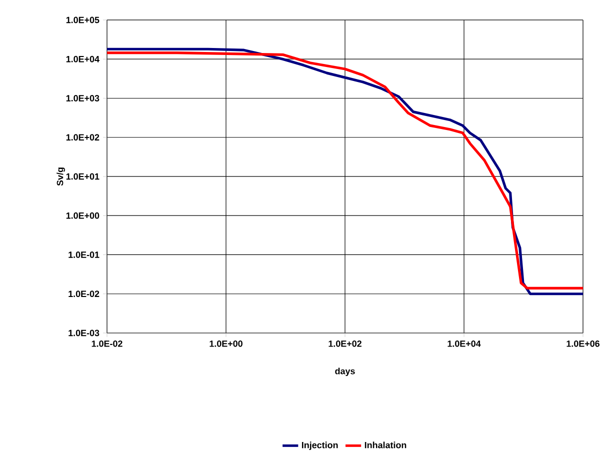  Describe the element at coordinates (84, 294) in the screenshot. I see `y-tick-label: 1.0E-02` at that location.